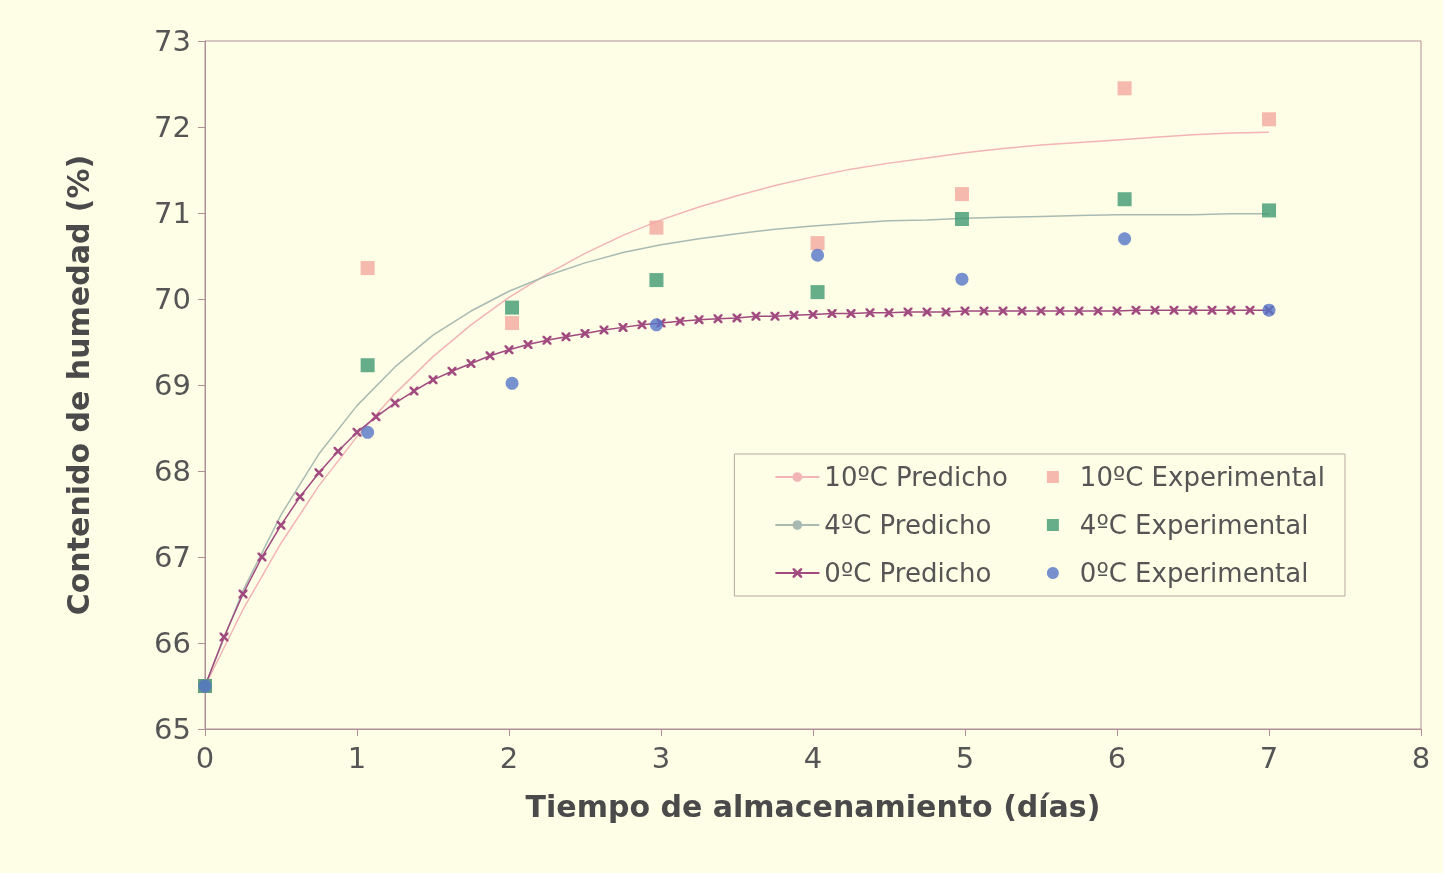 The width and height of the screenshot is (1443, 873). Describe the element at coordinates (172, 41) in the screenshot. I see `y-tick-label: 73` at that location.